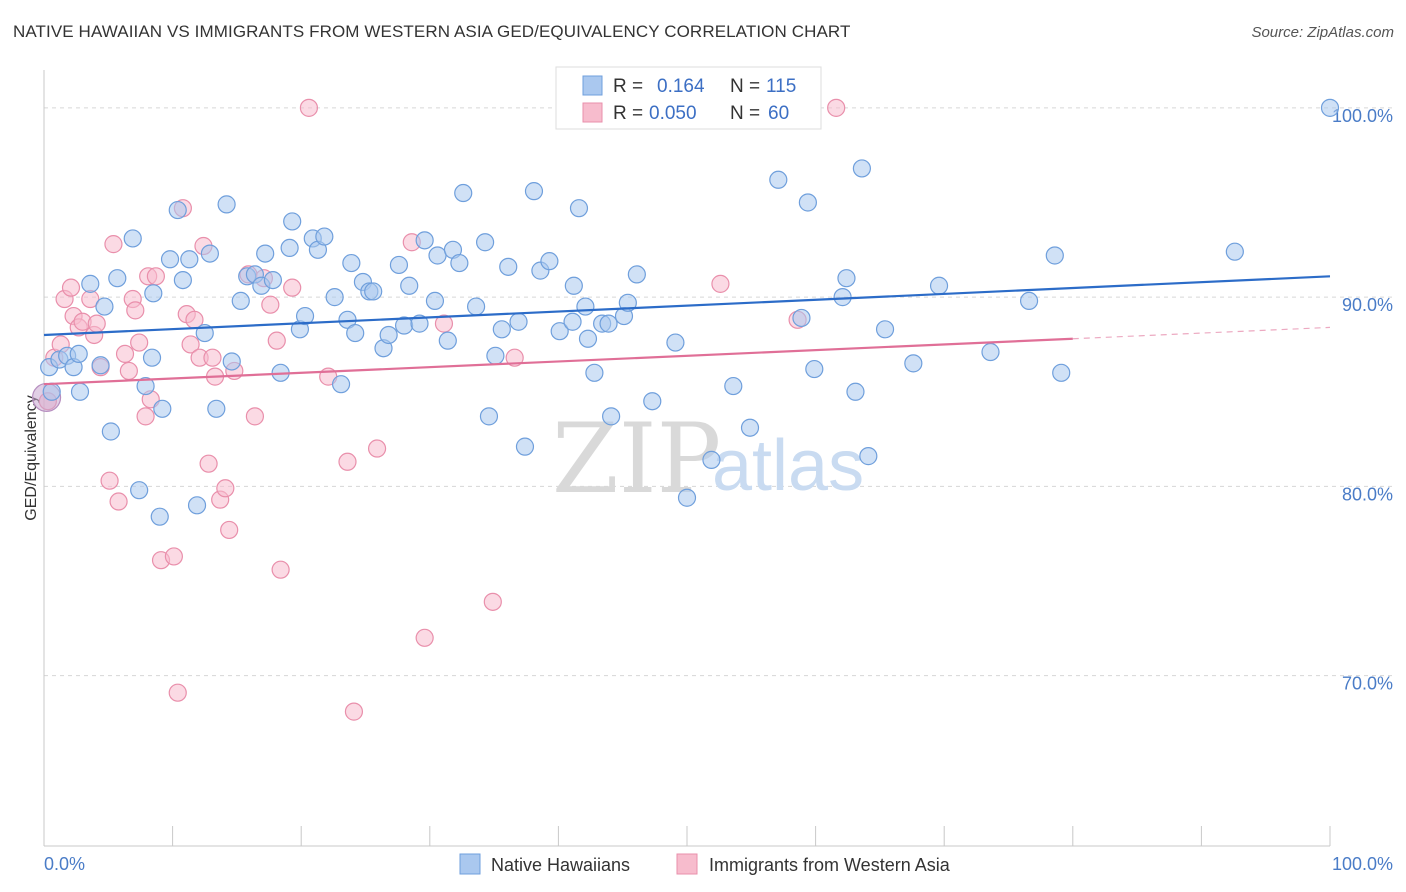  What do you see at coordinates (687, 864) in the screenshot?
I see `bottom-legend-swatch-immigrants-western-asia` at bounding box center [687, 864].